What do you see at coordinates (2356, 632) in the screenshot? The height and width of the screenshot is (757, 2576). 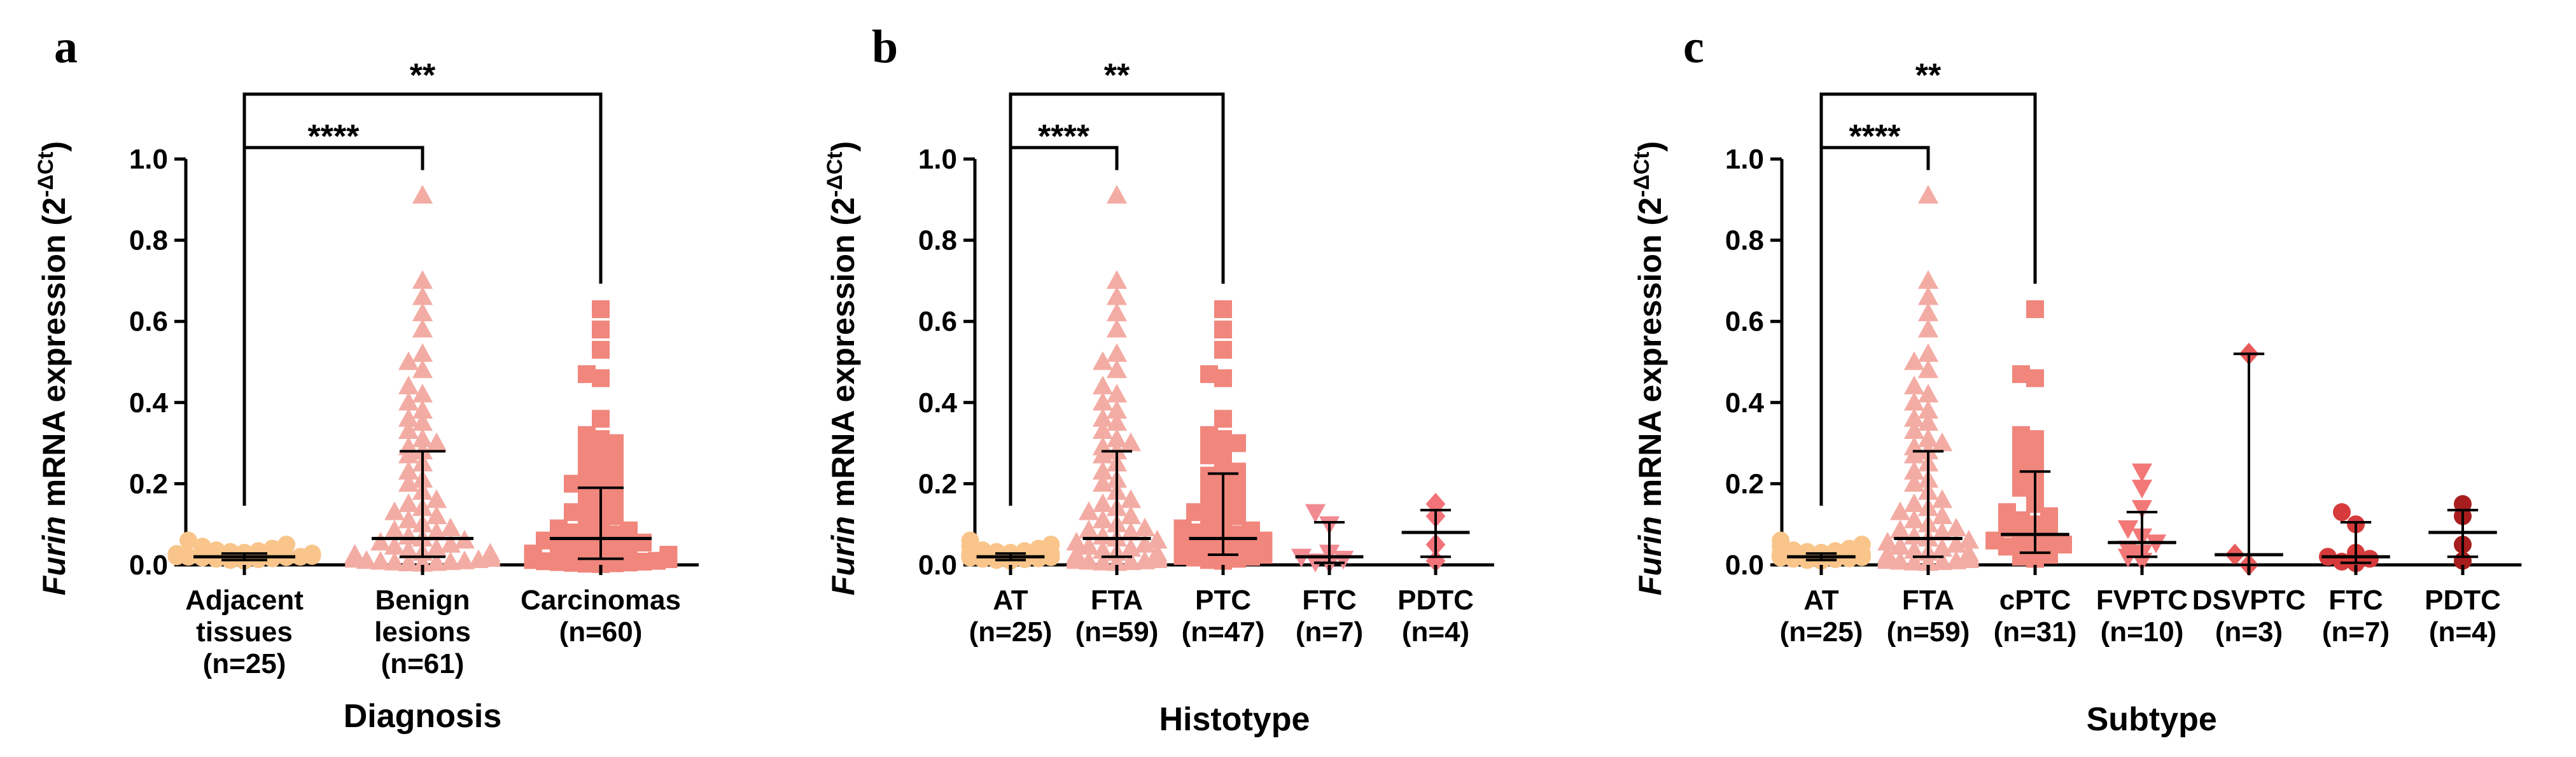 I see `x-category-label: (n=7)` at bounding box center [2356, 632].